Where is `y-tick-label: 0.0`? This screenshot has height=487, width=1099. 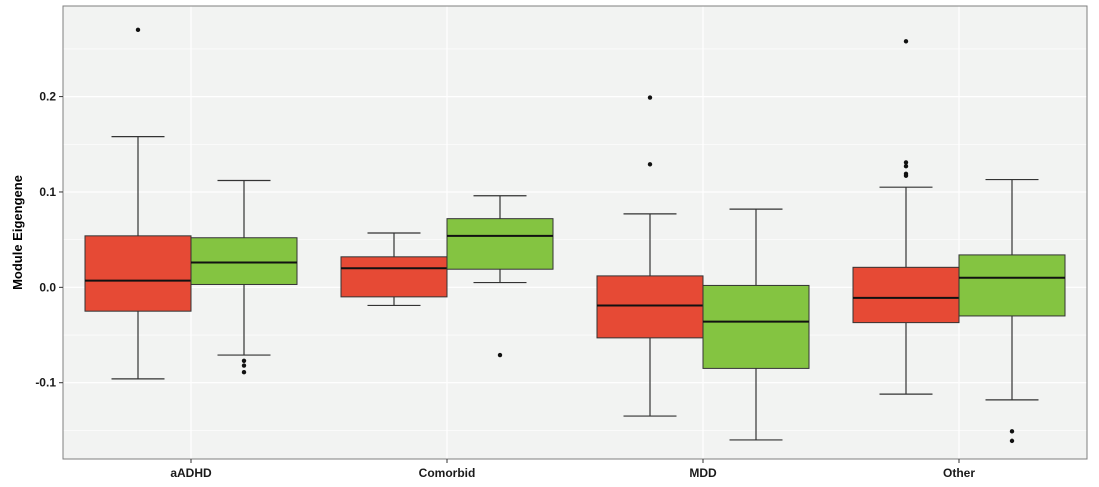
y-tick-label: 0.0 is located at coordinates (47, 287).